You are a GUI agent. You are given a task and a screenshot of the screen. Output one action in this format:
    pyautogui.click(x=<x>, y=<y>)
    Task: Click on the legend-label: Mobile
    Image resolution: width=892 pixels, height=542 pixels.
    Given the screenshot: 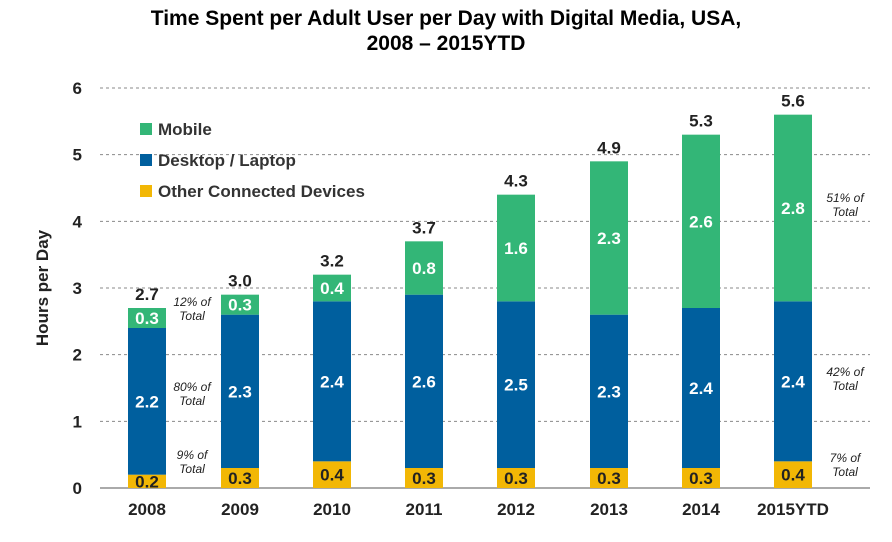 What is the action you would take?
    pyautogui.click(x=185, y=129)
    